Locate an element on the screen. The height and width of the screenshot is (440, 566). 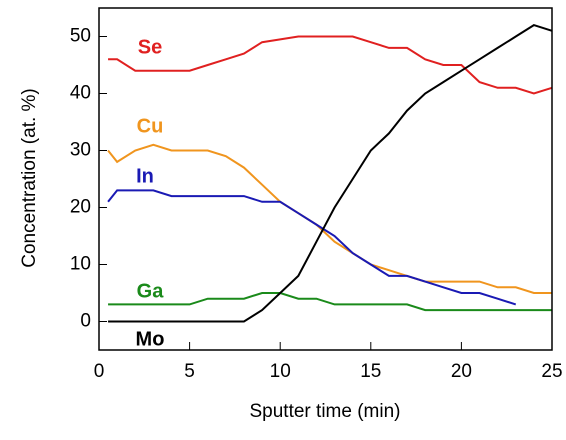
y-tick-label: 50 is located at coordinates (80, 36).